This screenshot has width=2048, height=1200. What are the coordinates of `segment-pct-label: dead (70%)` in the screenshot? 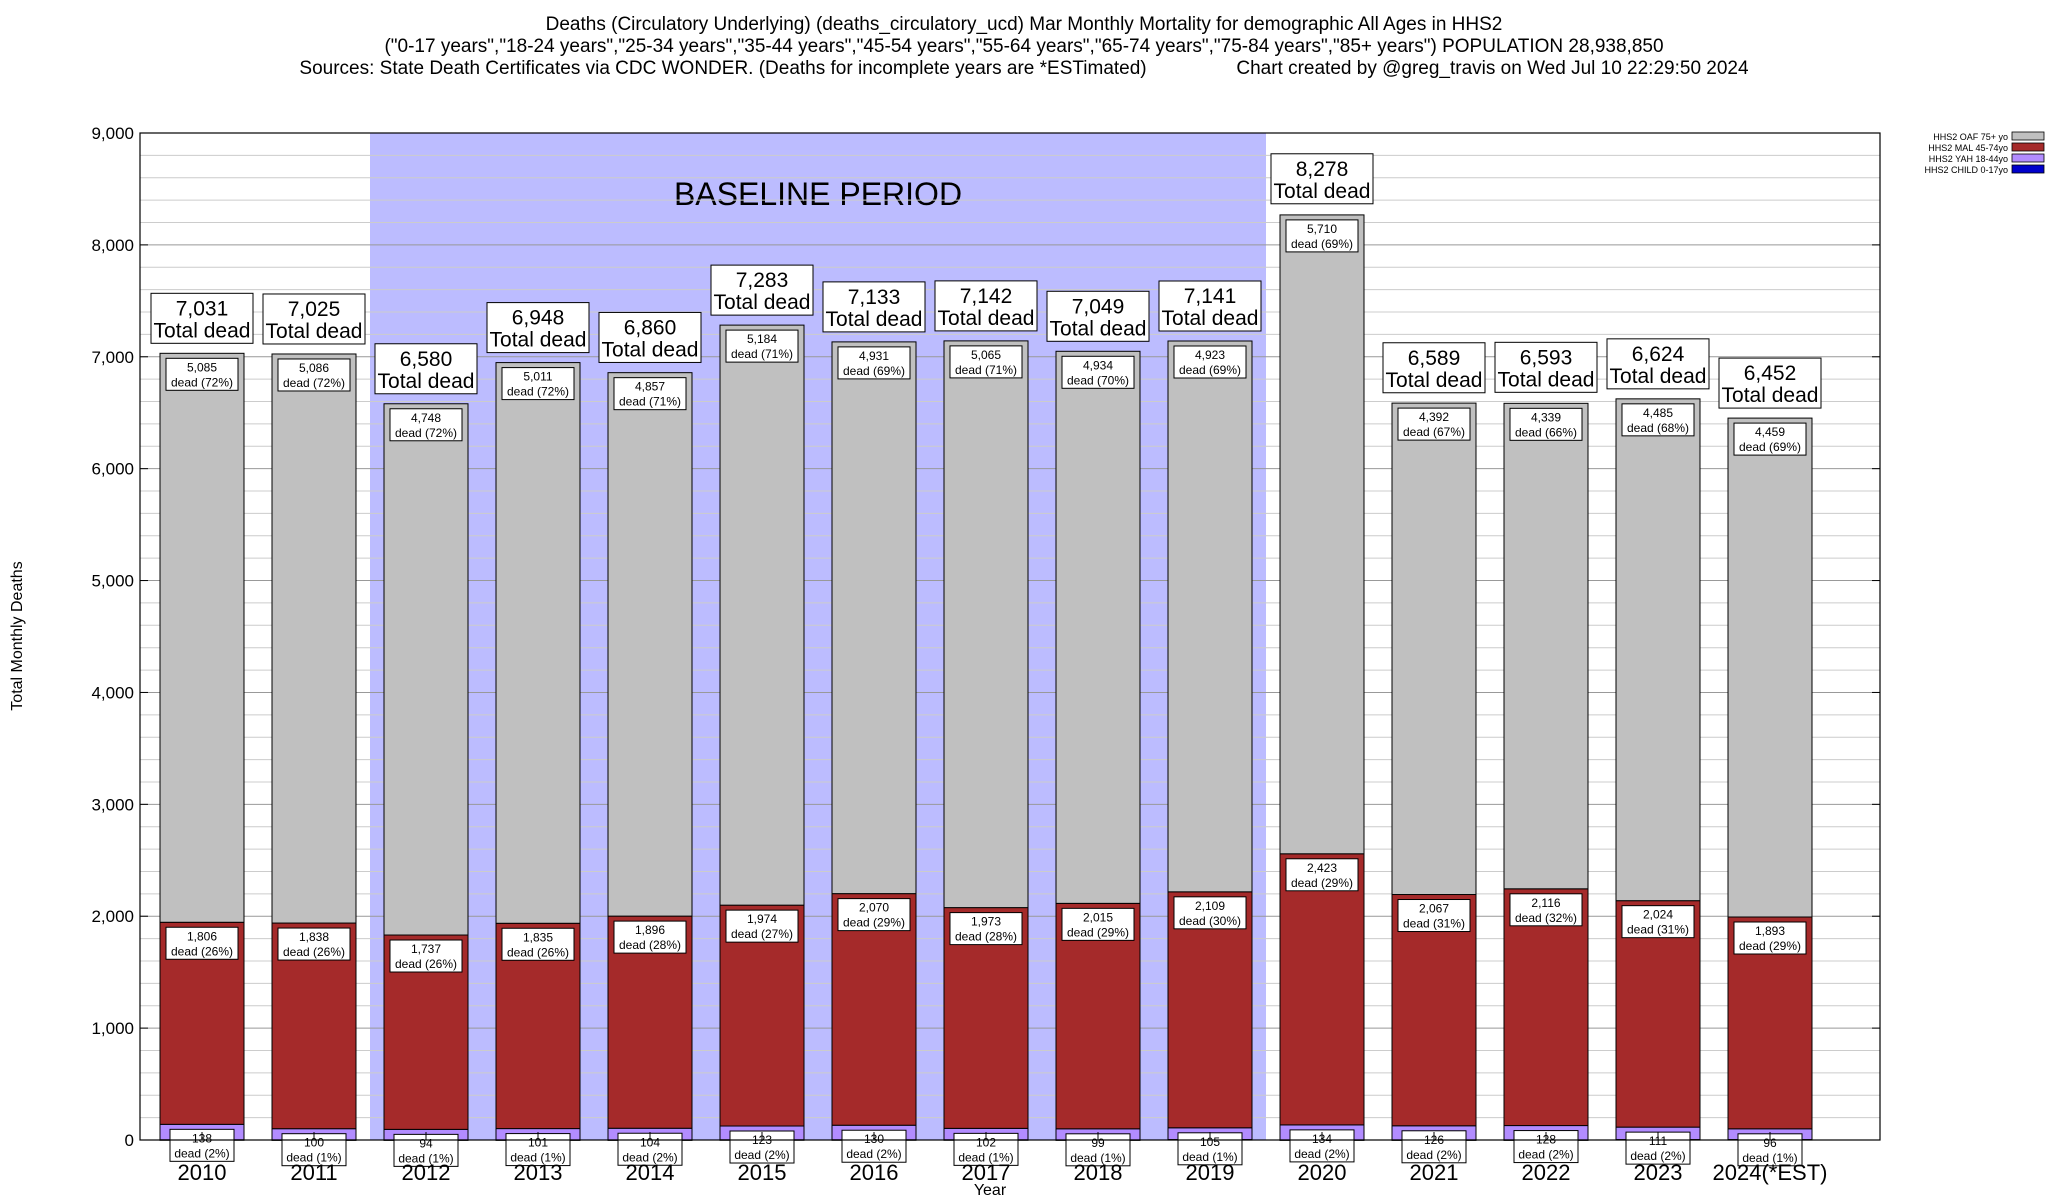 It's located at (1098, 380).